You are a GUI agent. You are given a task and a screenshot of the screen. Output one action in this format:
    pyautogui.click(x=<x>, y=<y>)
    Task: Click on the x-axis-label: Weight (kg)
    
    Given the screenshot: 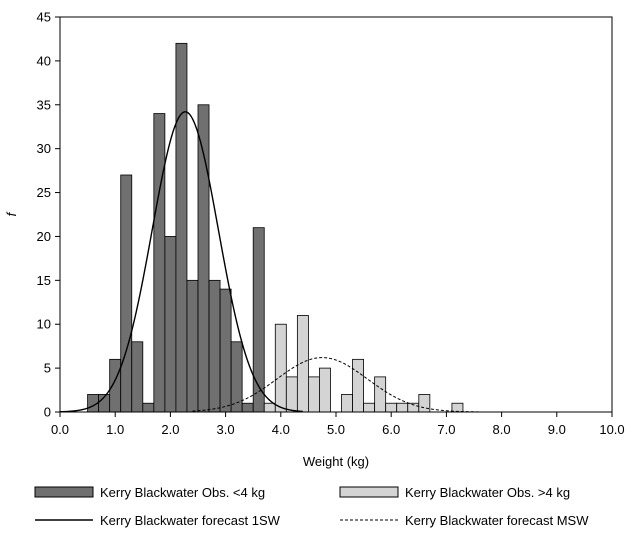 What is the action you would take?
    pyautogui.click(x=336, y=461)
    